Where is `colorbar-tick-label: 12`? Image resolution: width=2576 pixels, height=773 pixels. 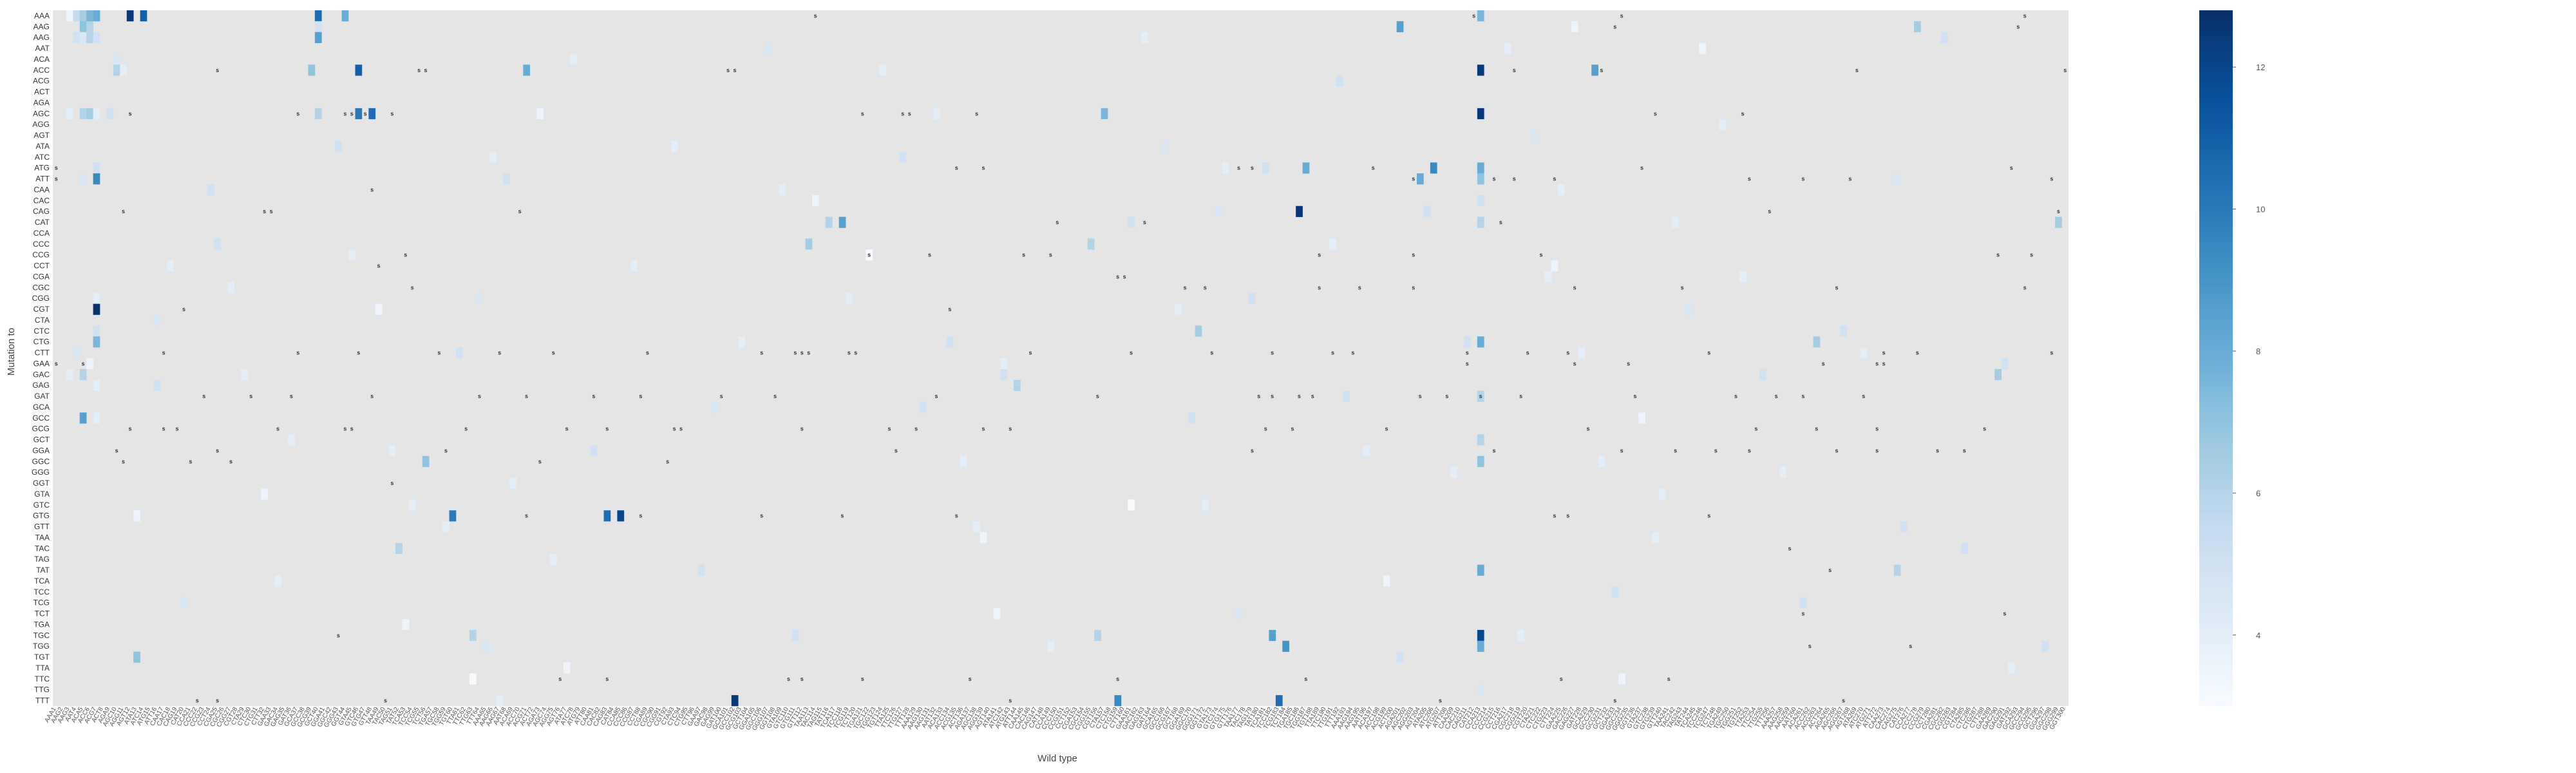
colorbar-tick-label: 12 is located at coordinates (2260, 67).